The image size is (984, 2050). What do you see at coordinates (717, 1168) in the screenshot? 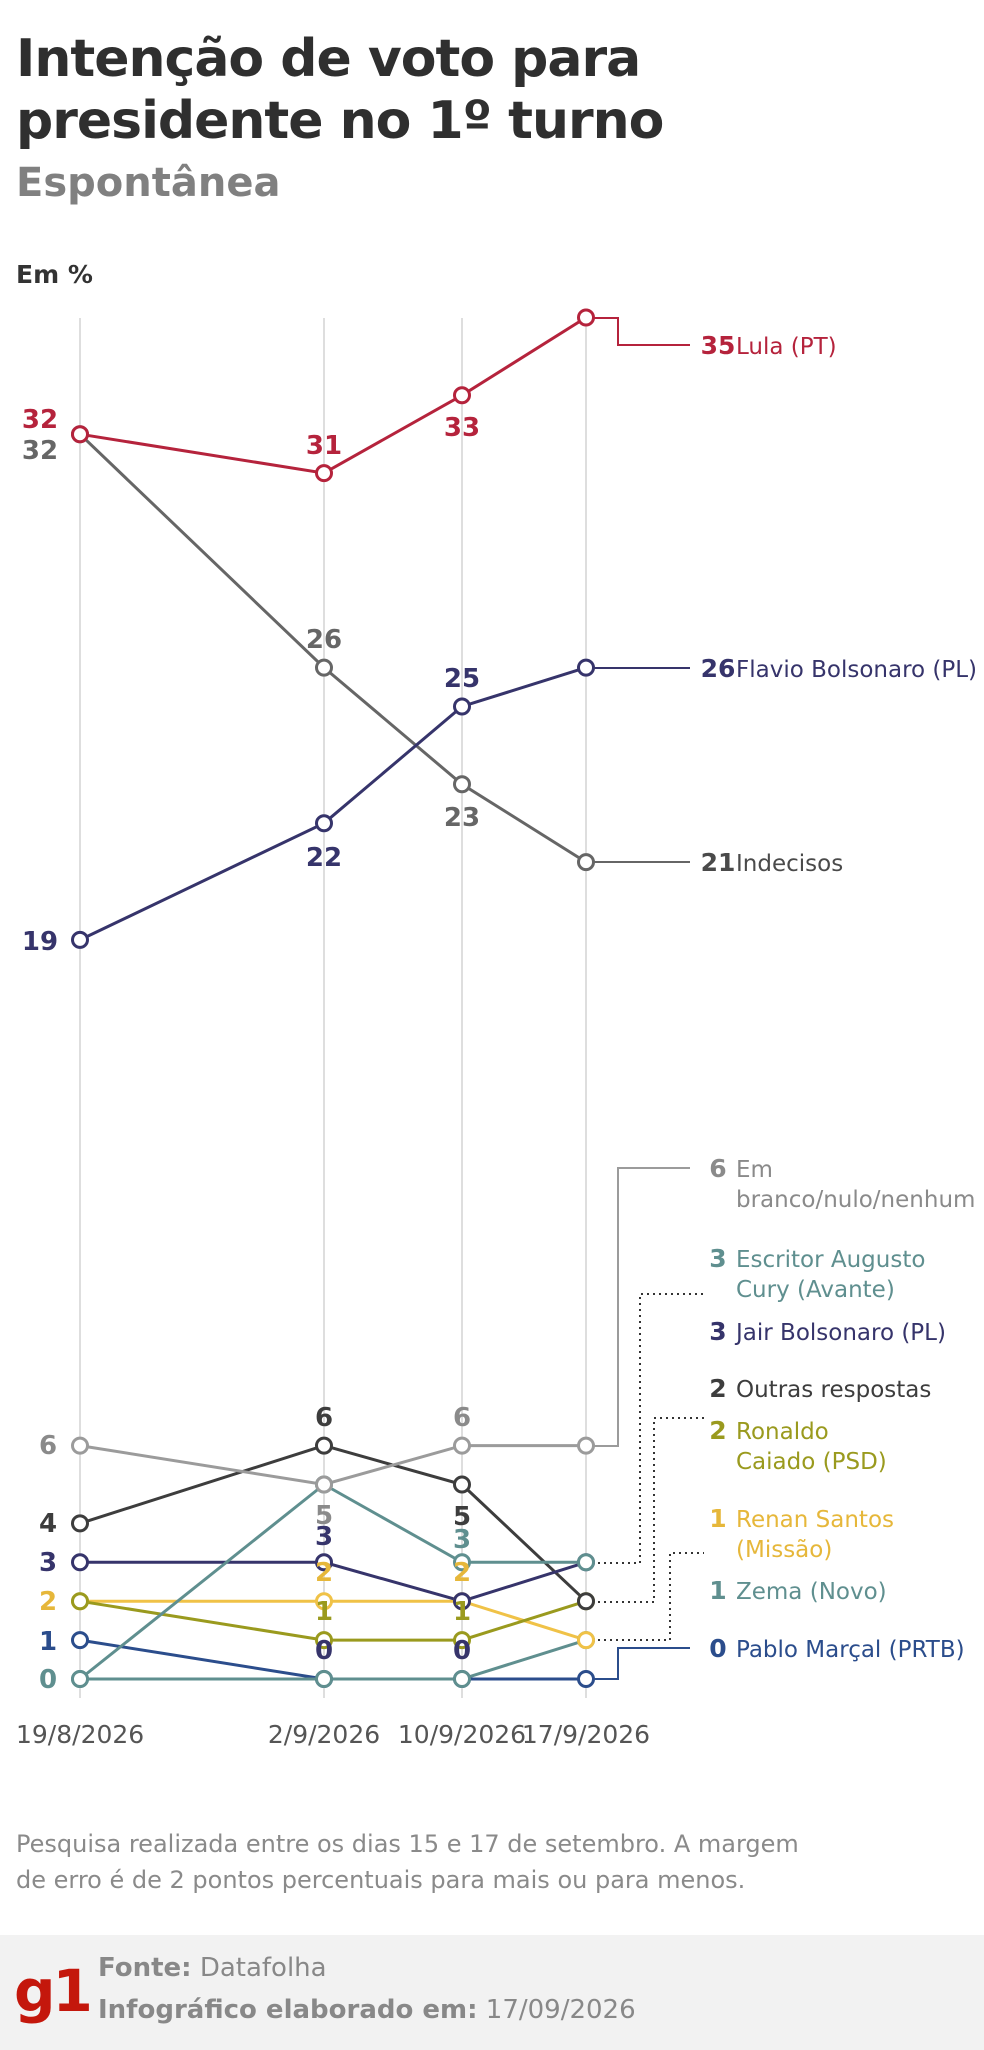
I see `legend-value: 6` at bounding box center [717, 1168].